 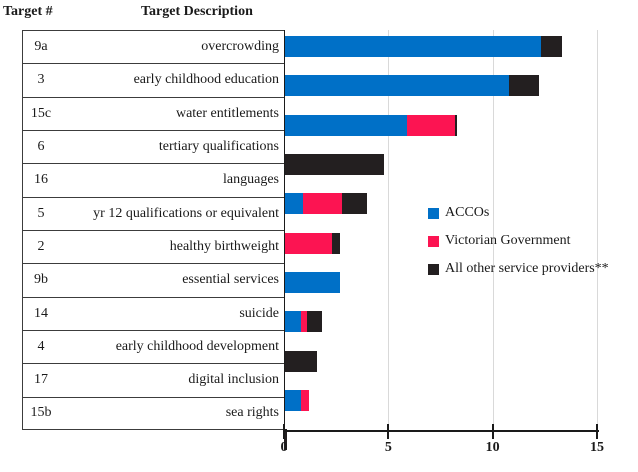 I want to click on target-description: early childhood development, so click(x=197, y=347).